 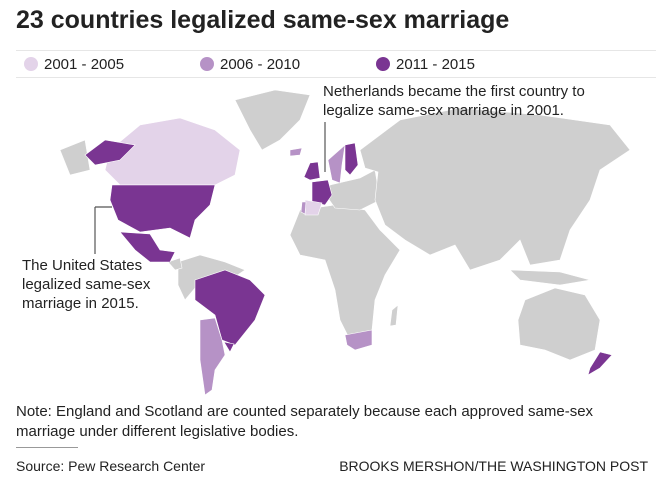 What do you see at coordinates (229, 347) in the screenshot?
I see `uruguay` at bounding box center [229, 347].